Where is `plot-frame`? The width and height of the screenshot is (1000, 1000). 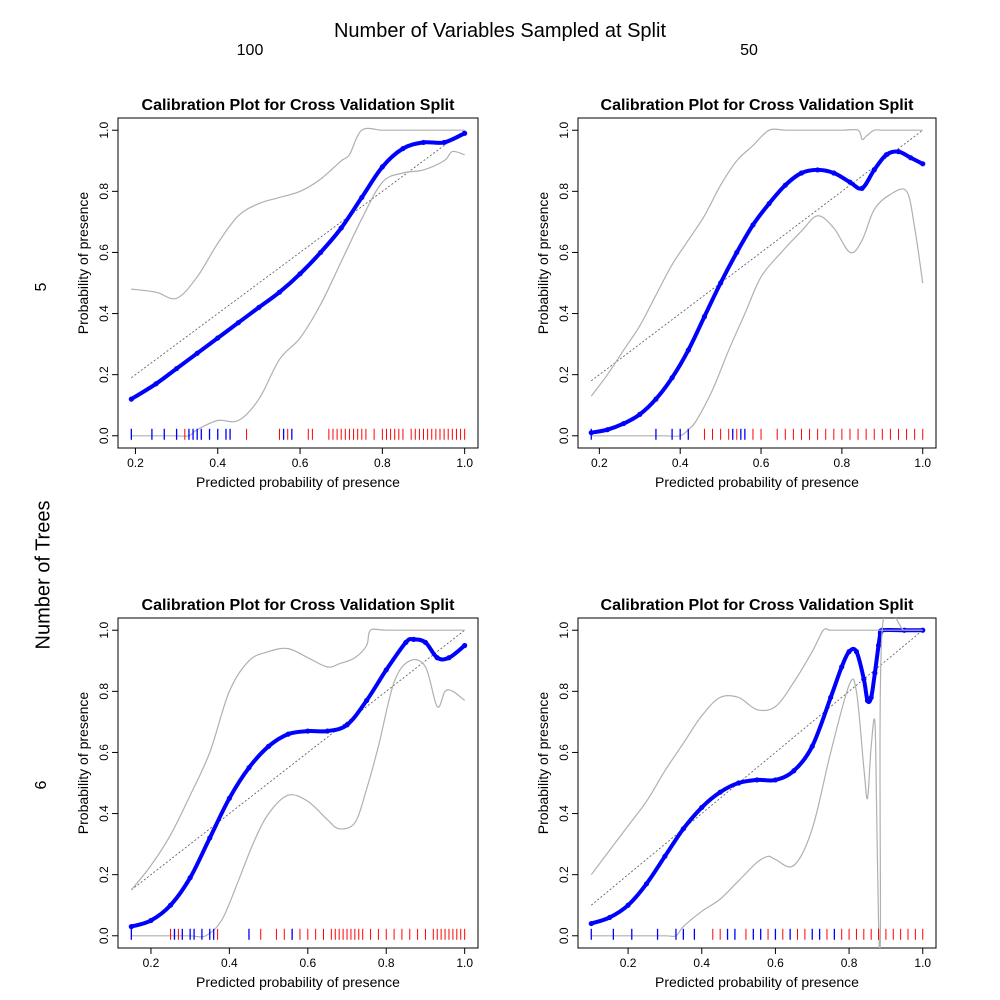
plot-frame is located at coordinates (757, 283).